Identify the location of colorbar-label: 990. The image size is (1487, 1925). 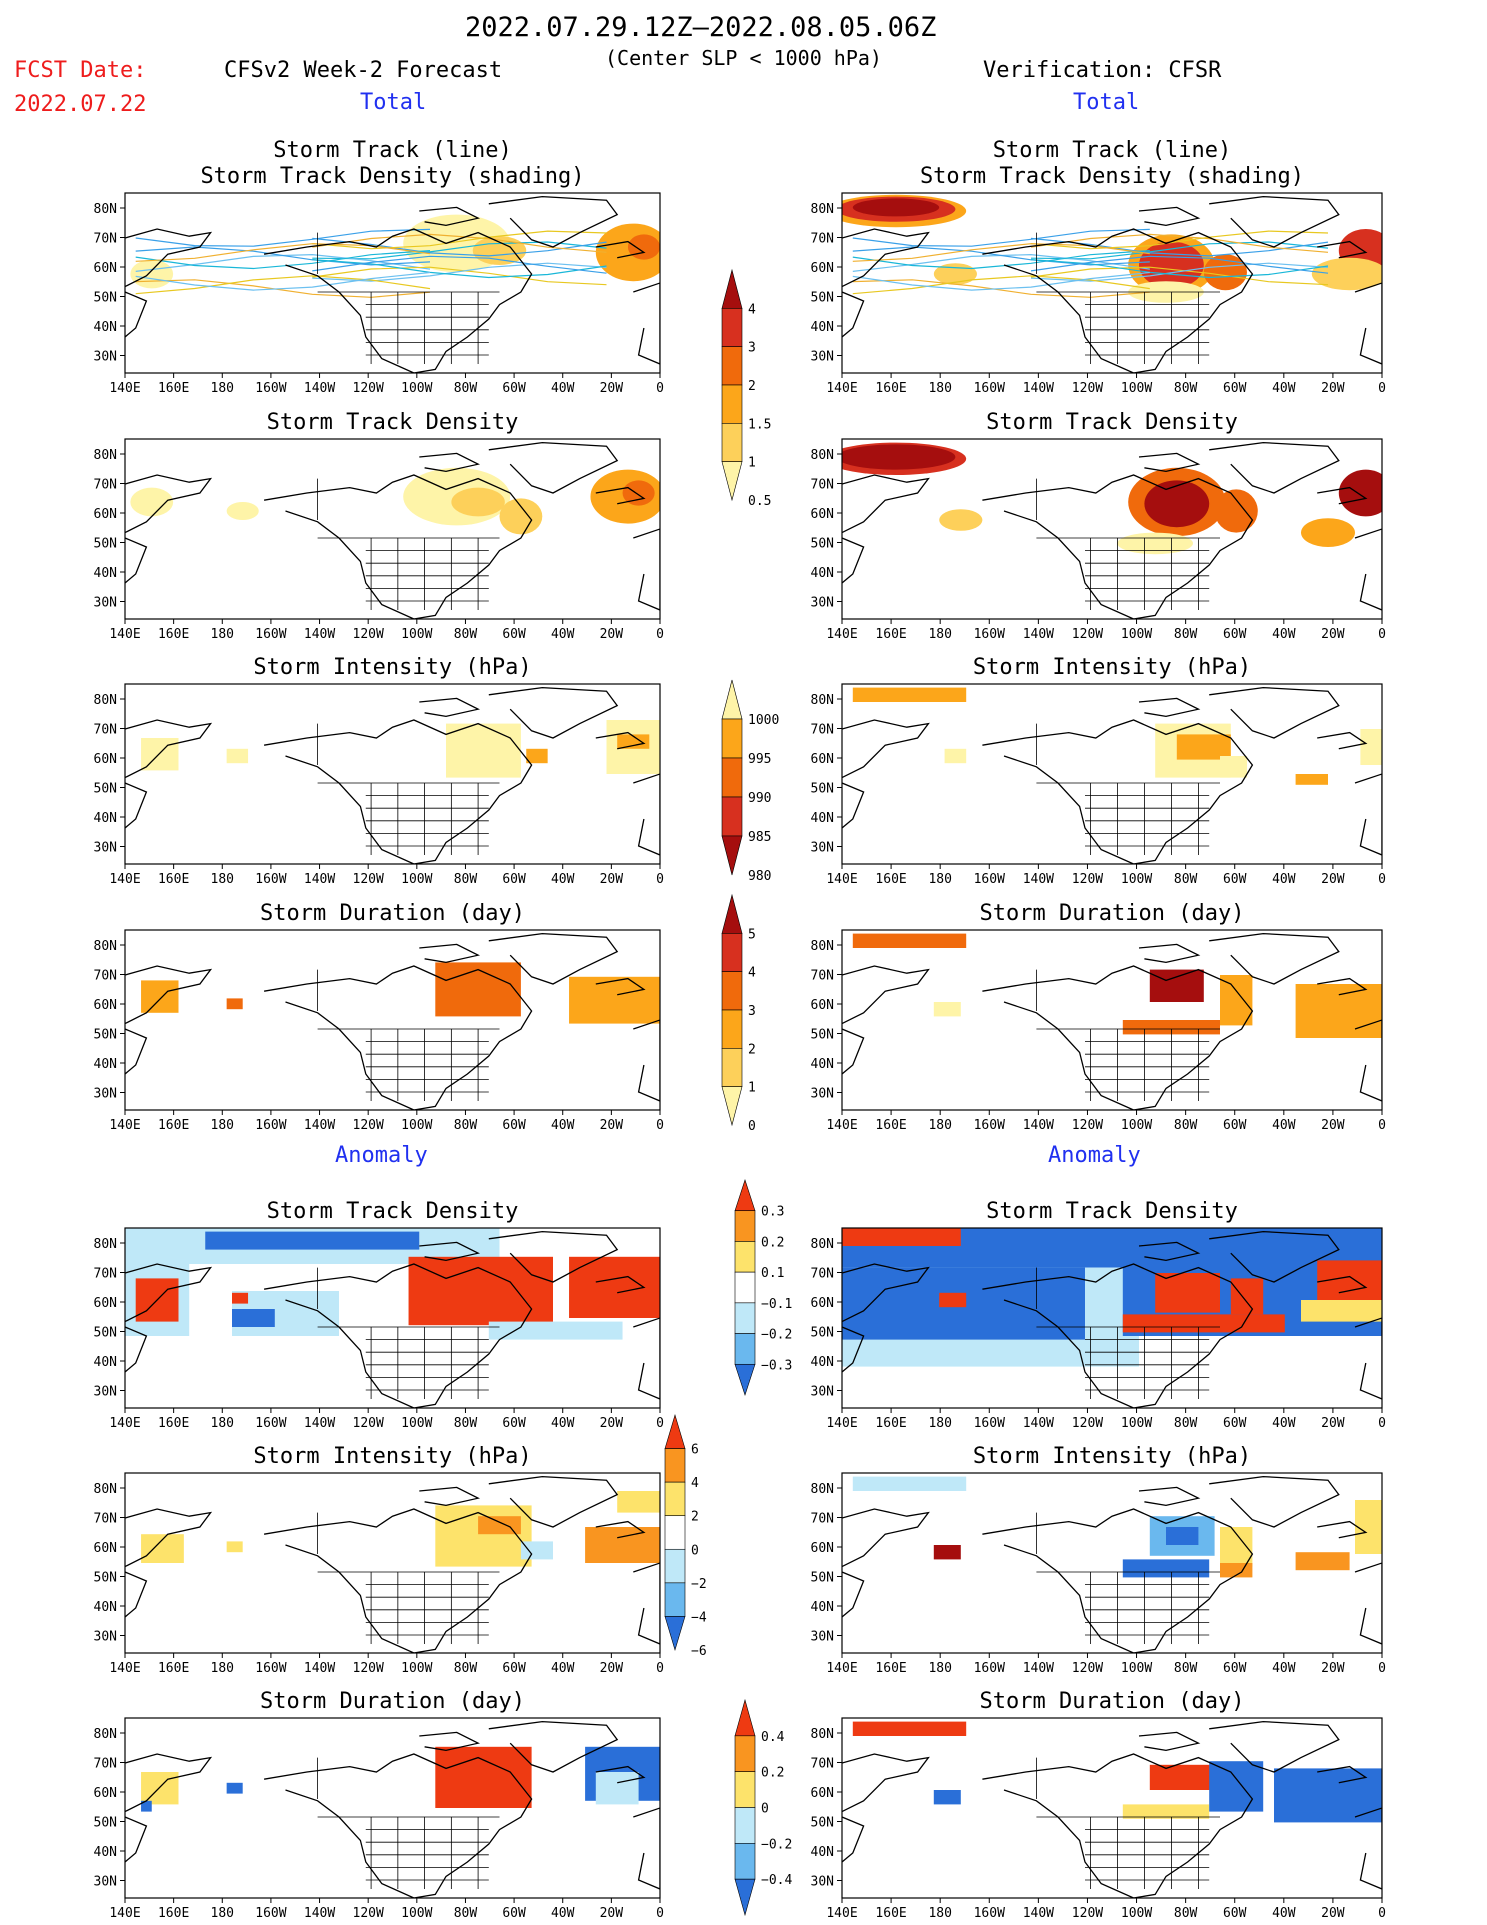
(759, 798).